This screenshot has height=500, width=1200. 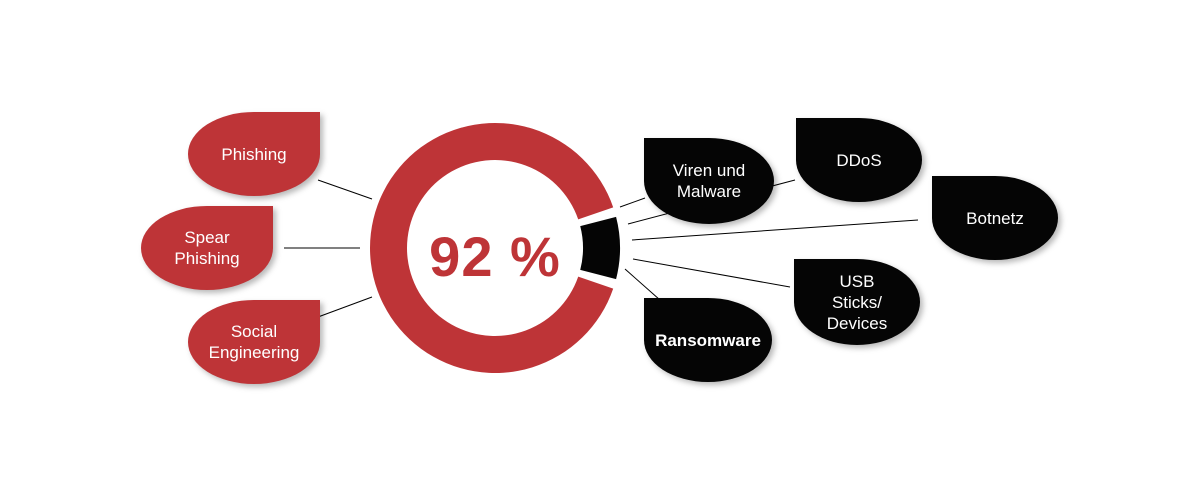 I want to click on ring-segment-main, so click(x=492, y=248).